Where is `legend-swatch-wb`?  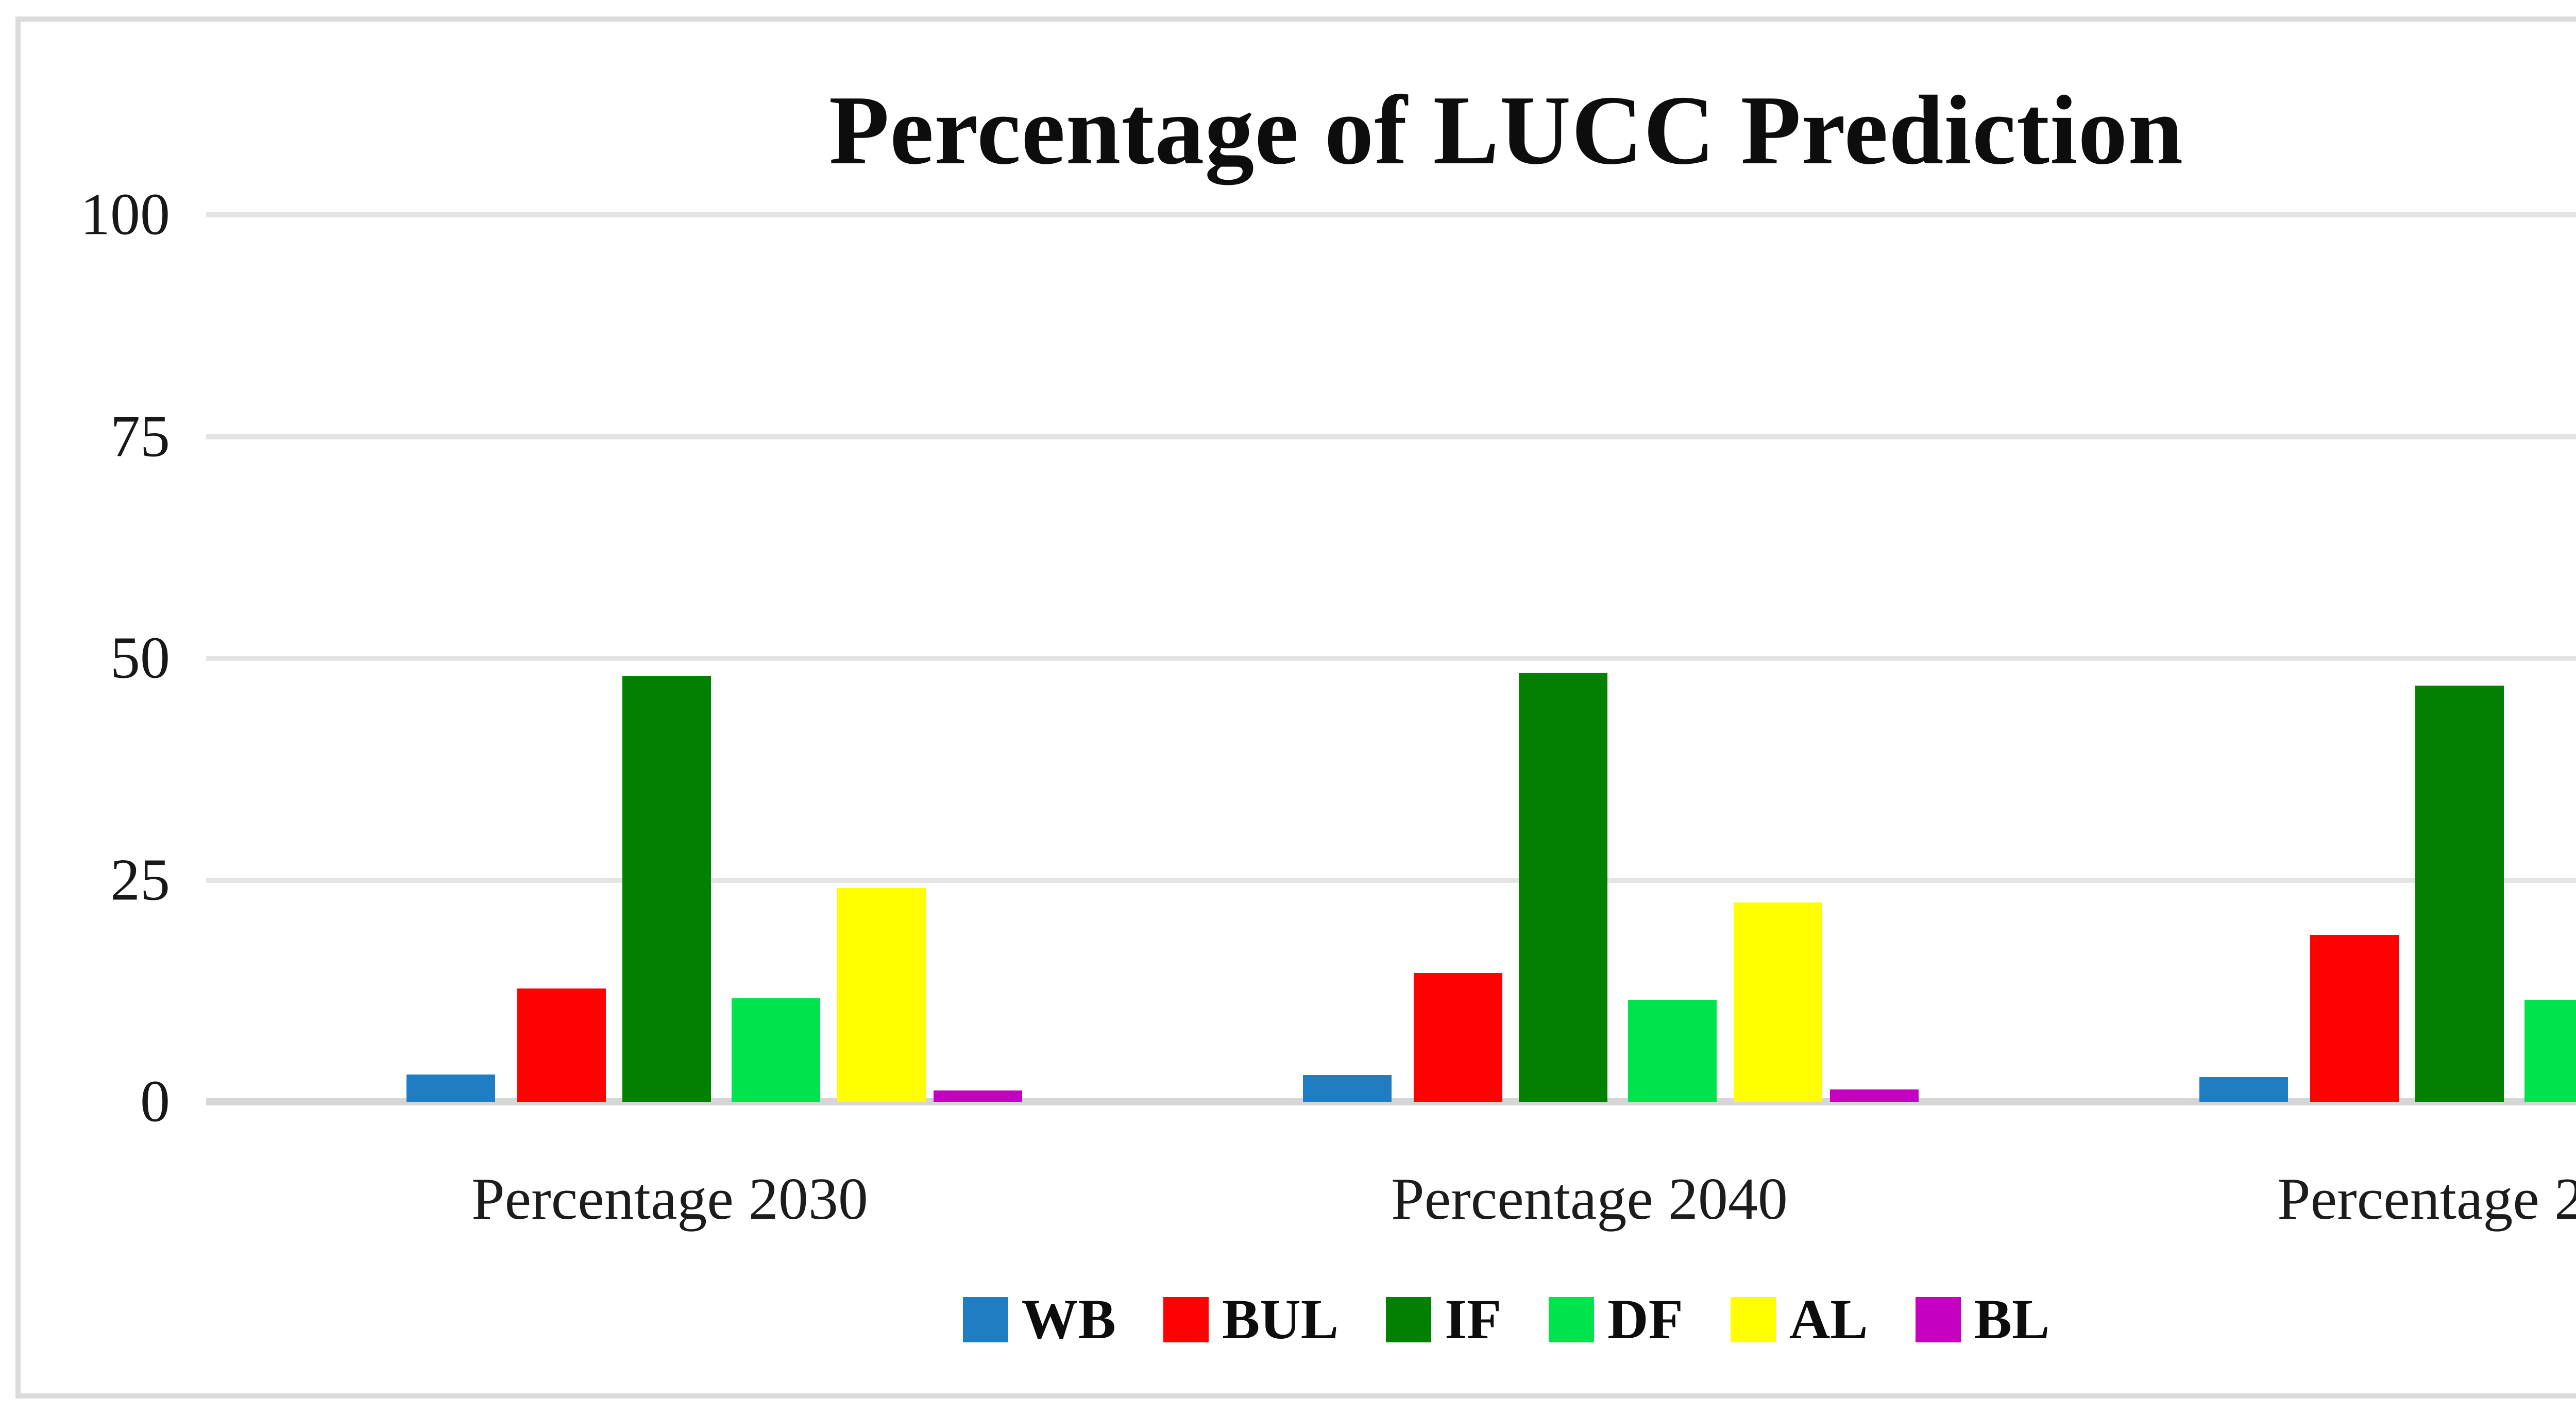
legend-swatch-wb is located at coordinates (985, 1319).